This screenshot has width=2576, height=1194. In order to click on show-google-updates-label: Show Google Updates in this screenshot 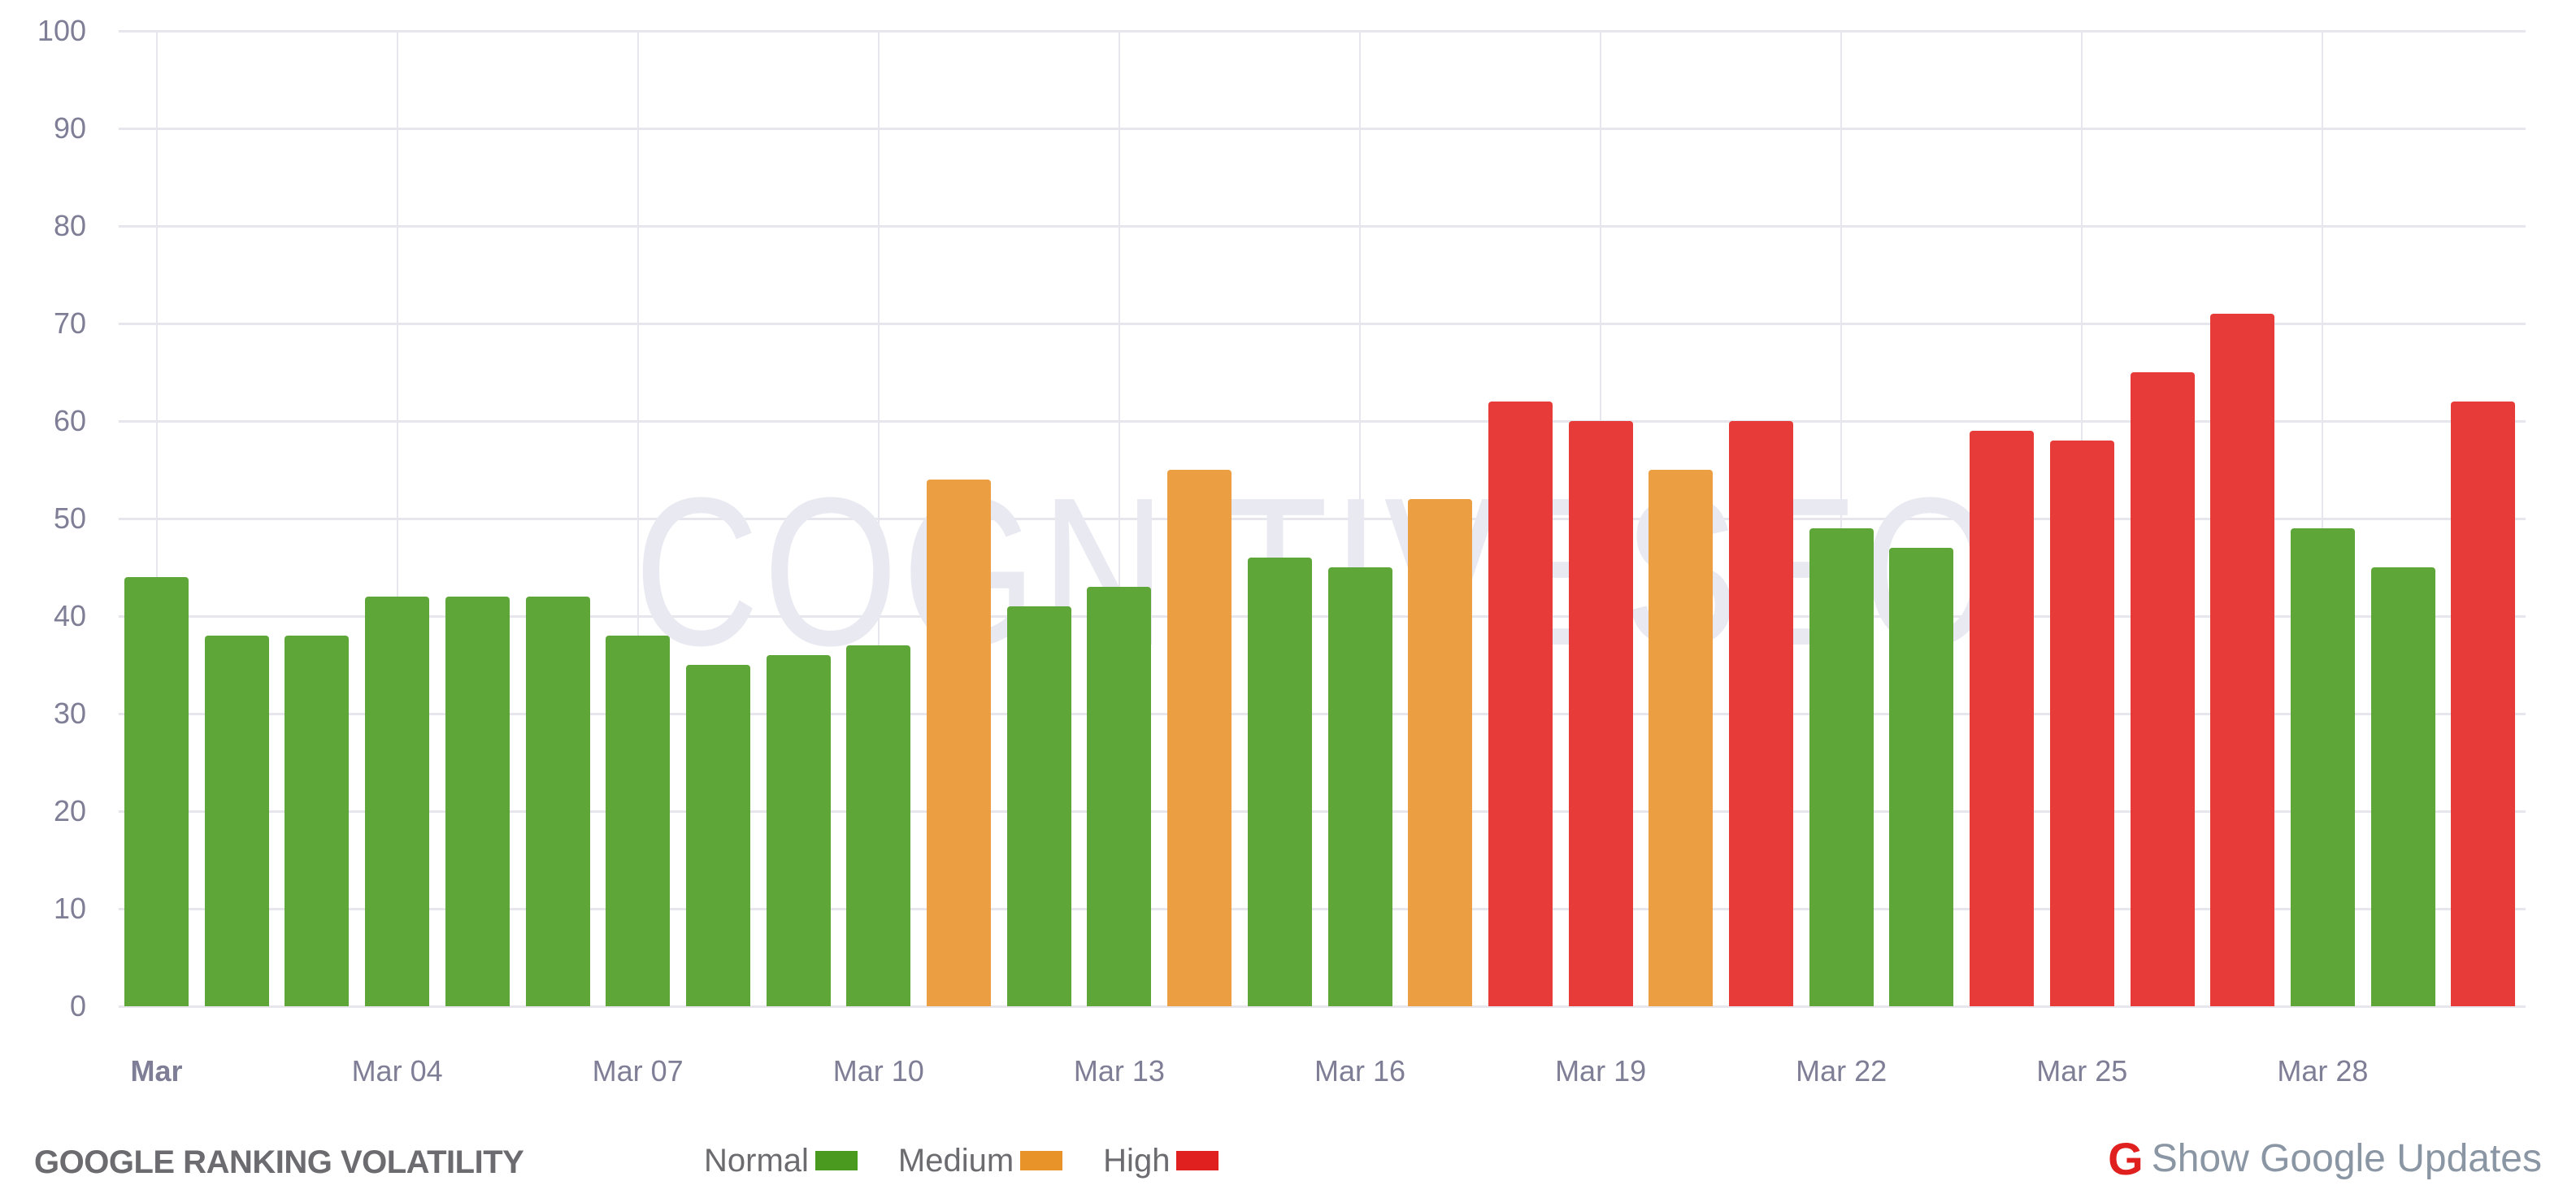, I will do `click(2346, 1158)`.